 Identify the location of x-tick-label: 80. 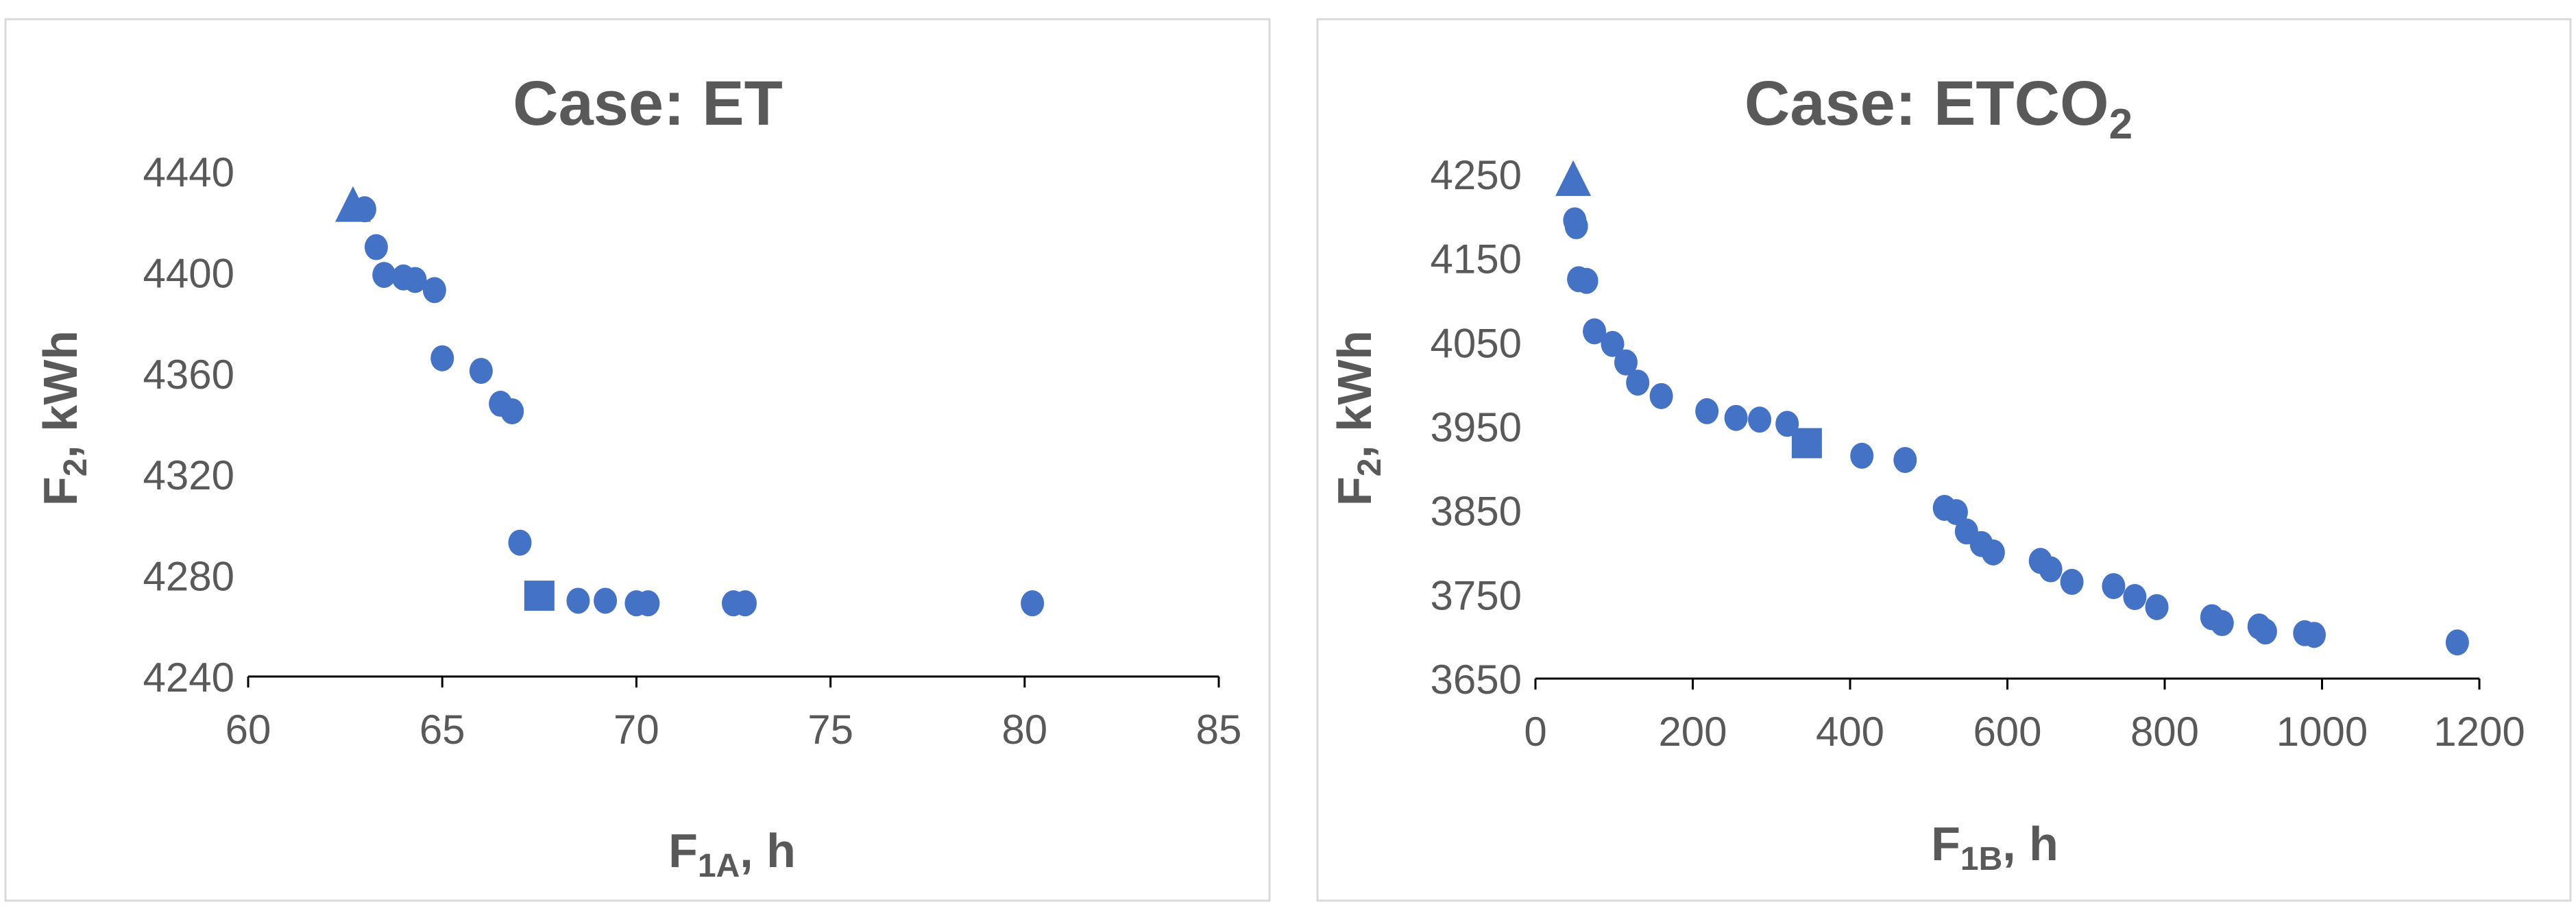
(1024, 730).